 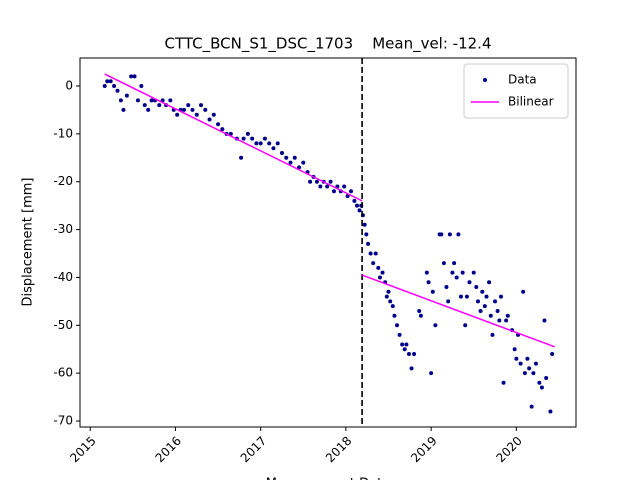 What do you see at coordinates (63, 325) in the screenshot?
I see `y-tick-label: -50` at bounding box center [63, 325].